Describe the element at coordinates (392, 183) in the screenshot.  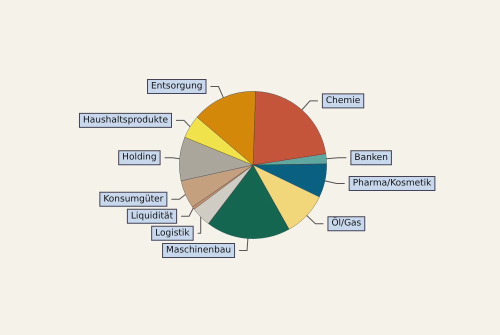
I see `slice-label: Pharma/Kosmetik` at that location.